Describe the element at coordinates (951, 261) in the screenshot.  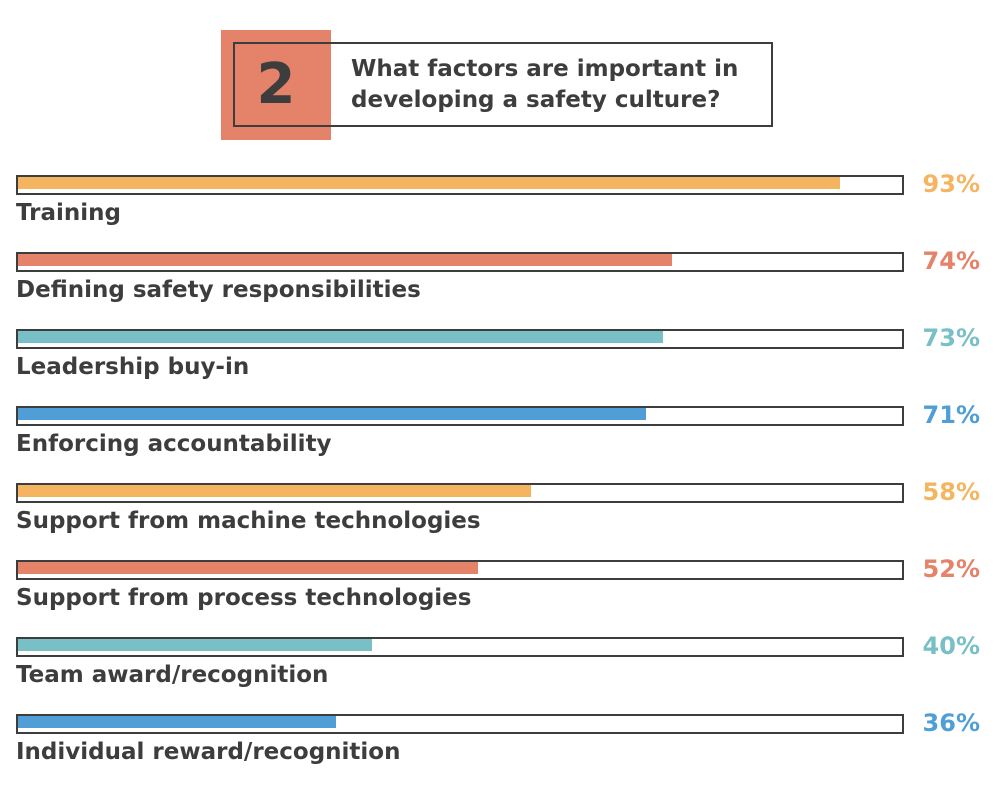
I see `bar-value-label: 74%` at that location.